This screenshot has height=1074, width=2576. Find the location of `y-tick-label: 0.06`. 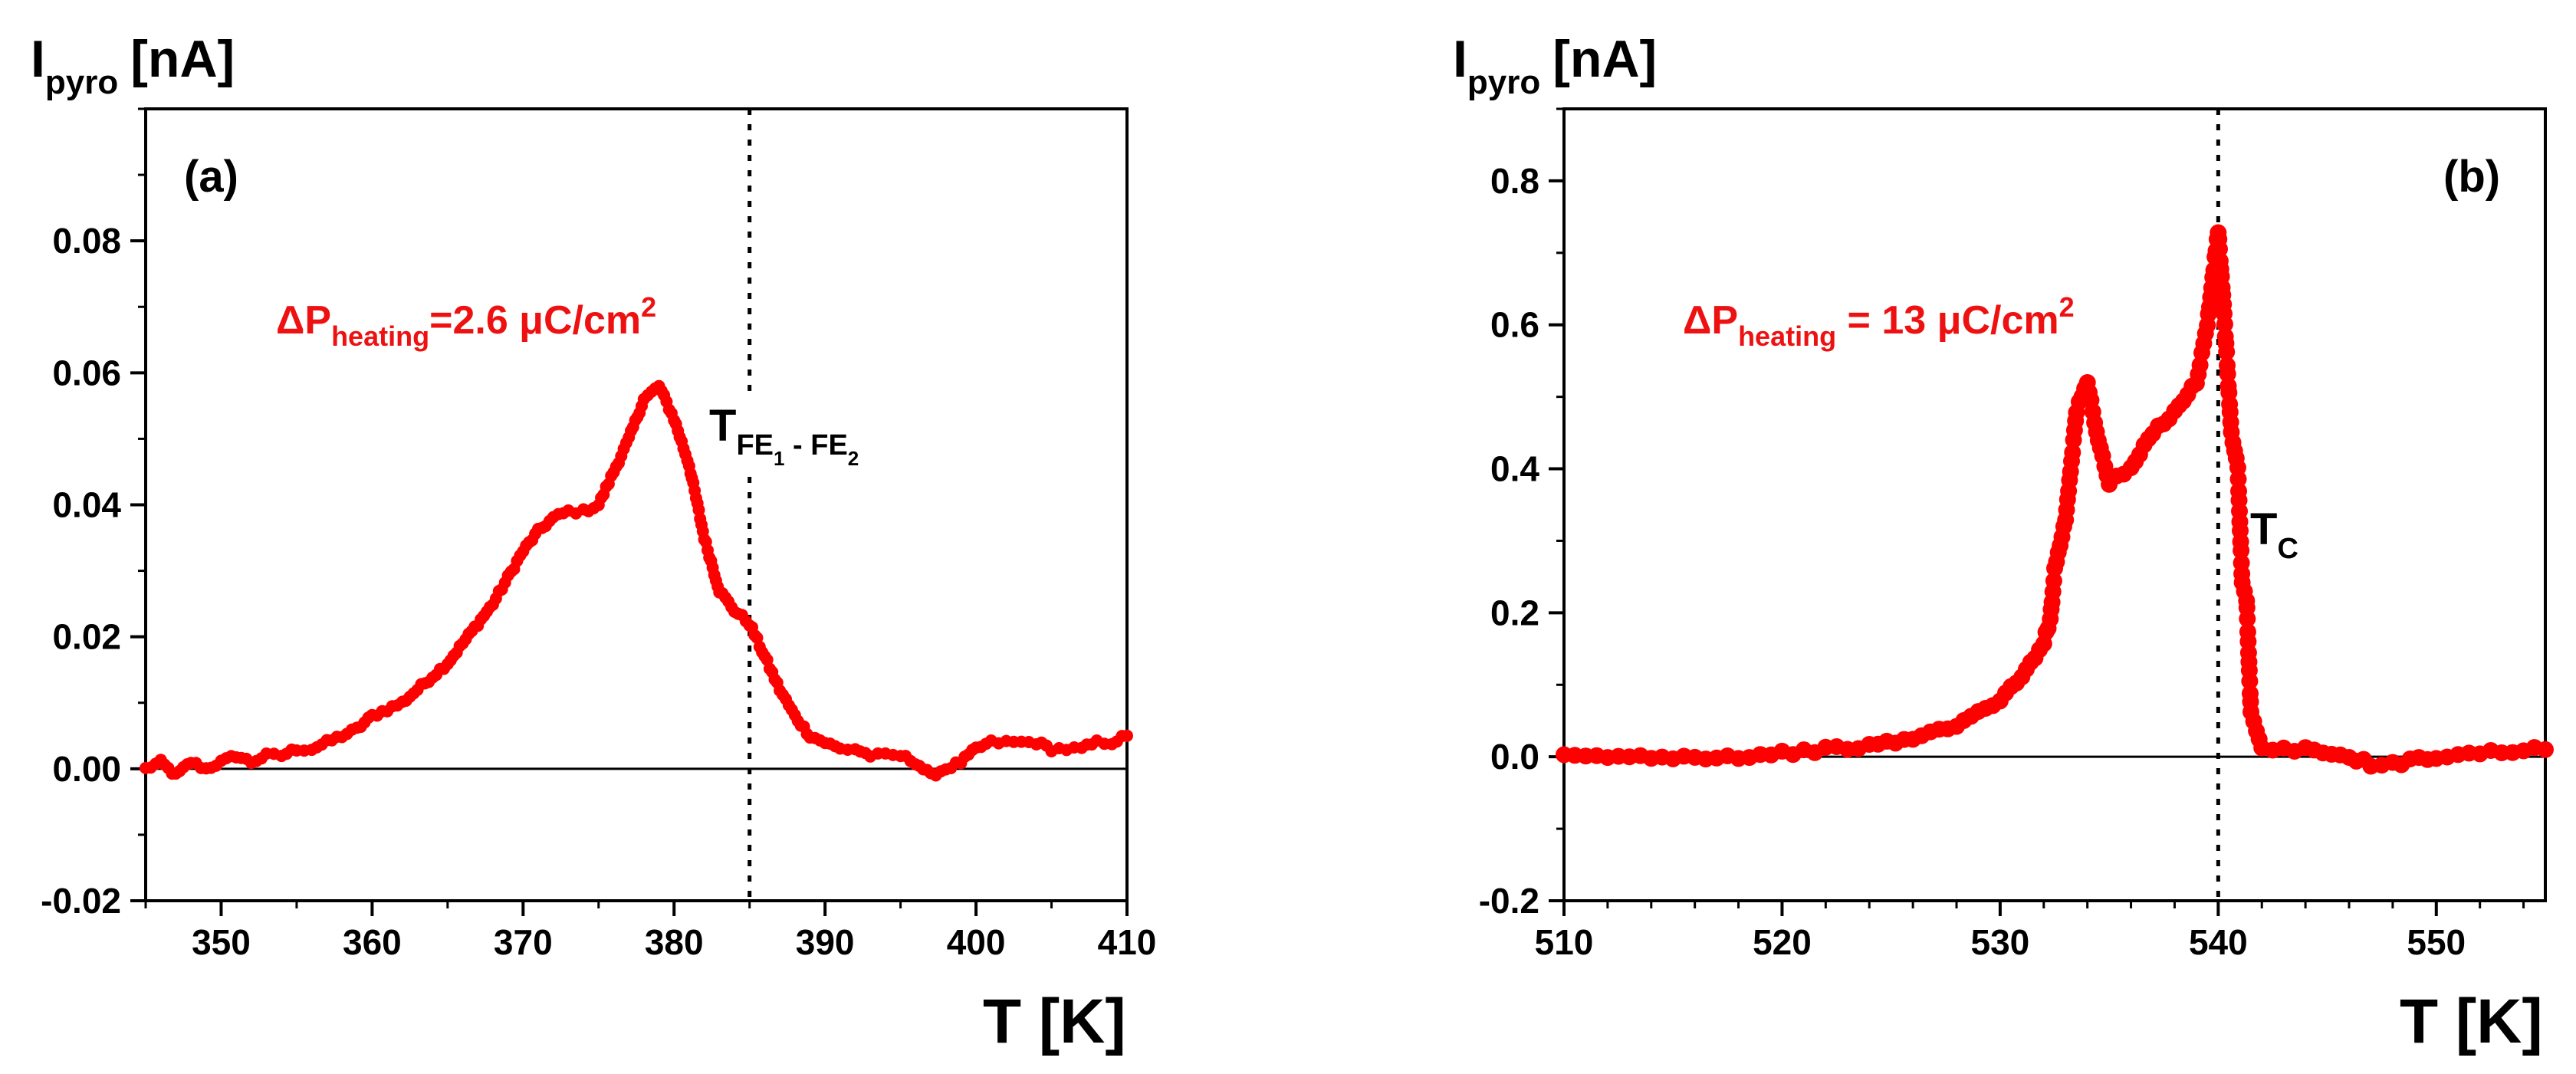

y-tick-label: 0.06 is located at coordinates (86, 372).